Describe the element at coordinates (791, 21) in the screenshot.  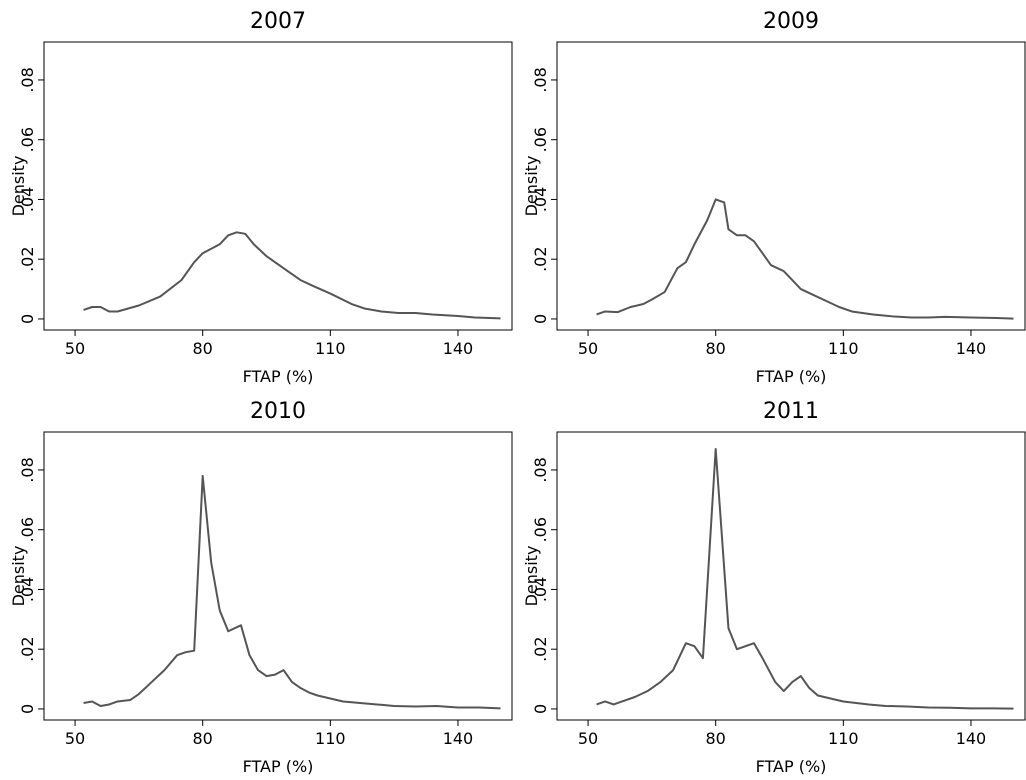
I see `panel-title: 2009` at that location.